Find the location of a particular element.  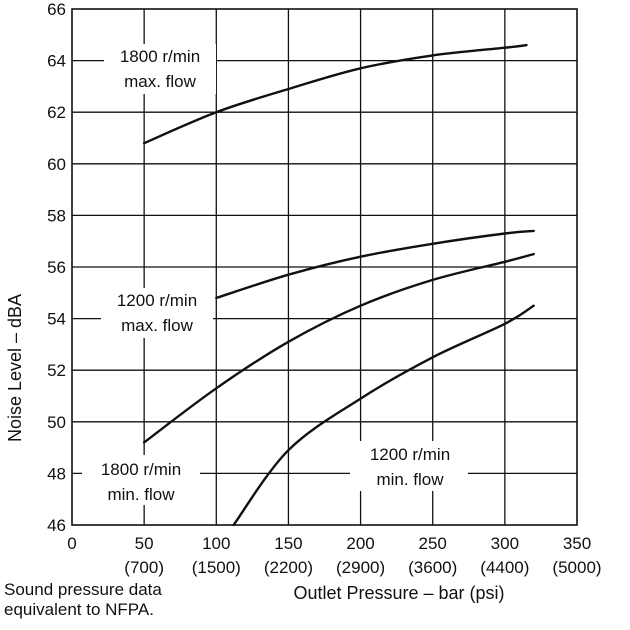

x-tick-psi-label: (2200) is located at coordinates (288, 567).